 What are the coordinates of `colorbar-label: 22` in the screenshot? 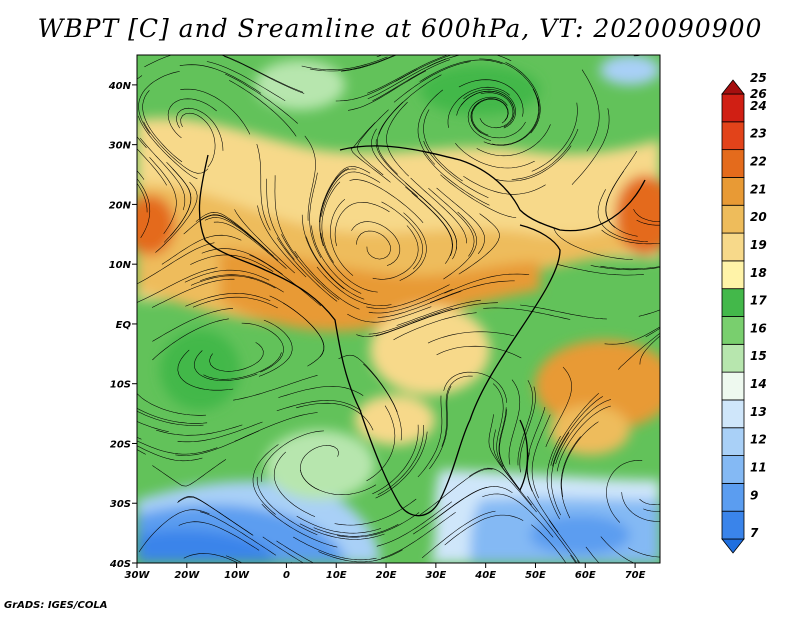 It's located at (758, 162).